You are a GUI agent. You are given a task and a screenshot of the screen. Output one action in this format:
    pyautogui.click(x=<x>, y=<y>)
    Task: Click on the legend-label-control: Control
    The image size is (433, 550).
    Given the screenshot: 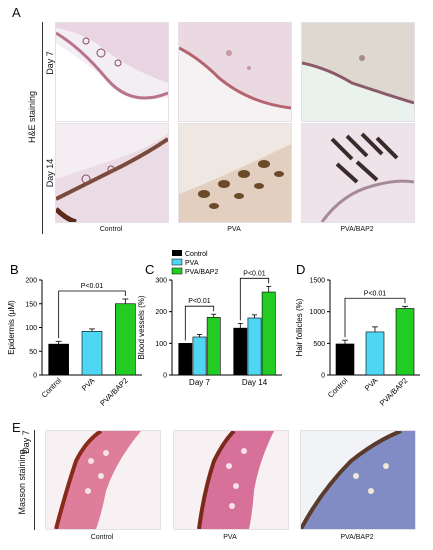 What is the action you would take?
    pyautogui.click(x=196, y=254)
    